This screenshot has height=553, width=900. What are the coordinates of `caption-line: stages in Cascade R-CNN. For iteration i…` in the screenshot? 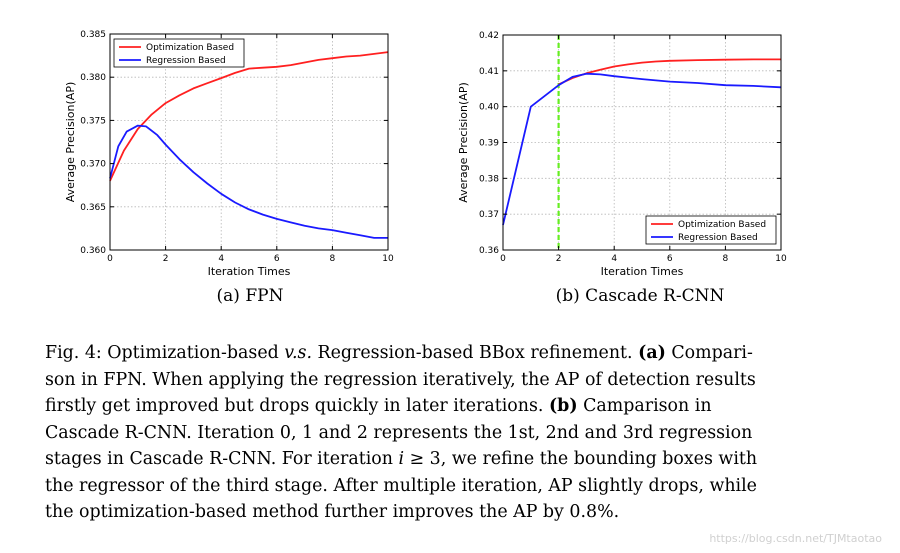 It's located at (442, 459).